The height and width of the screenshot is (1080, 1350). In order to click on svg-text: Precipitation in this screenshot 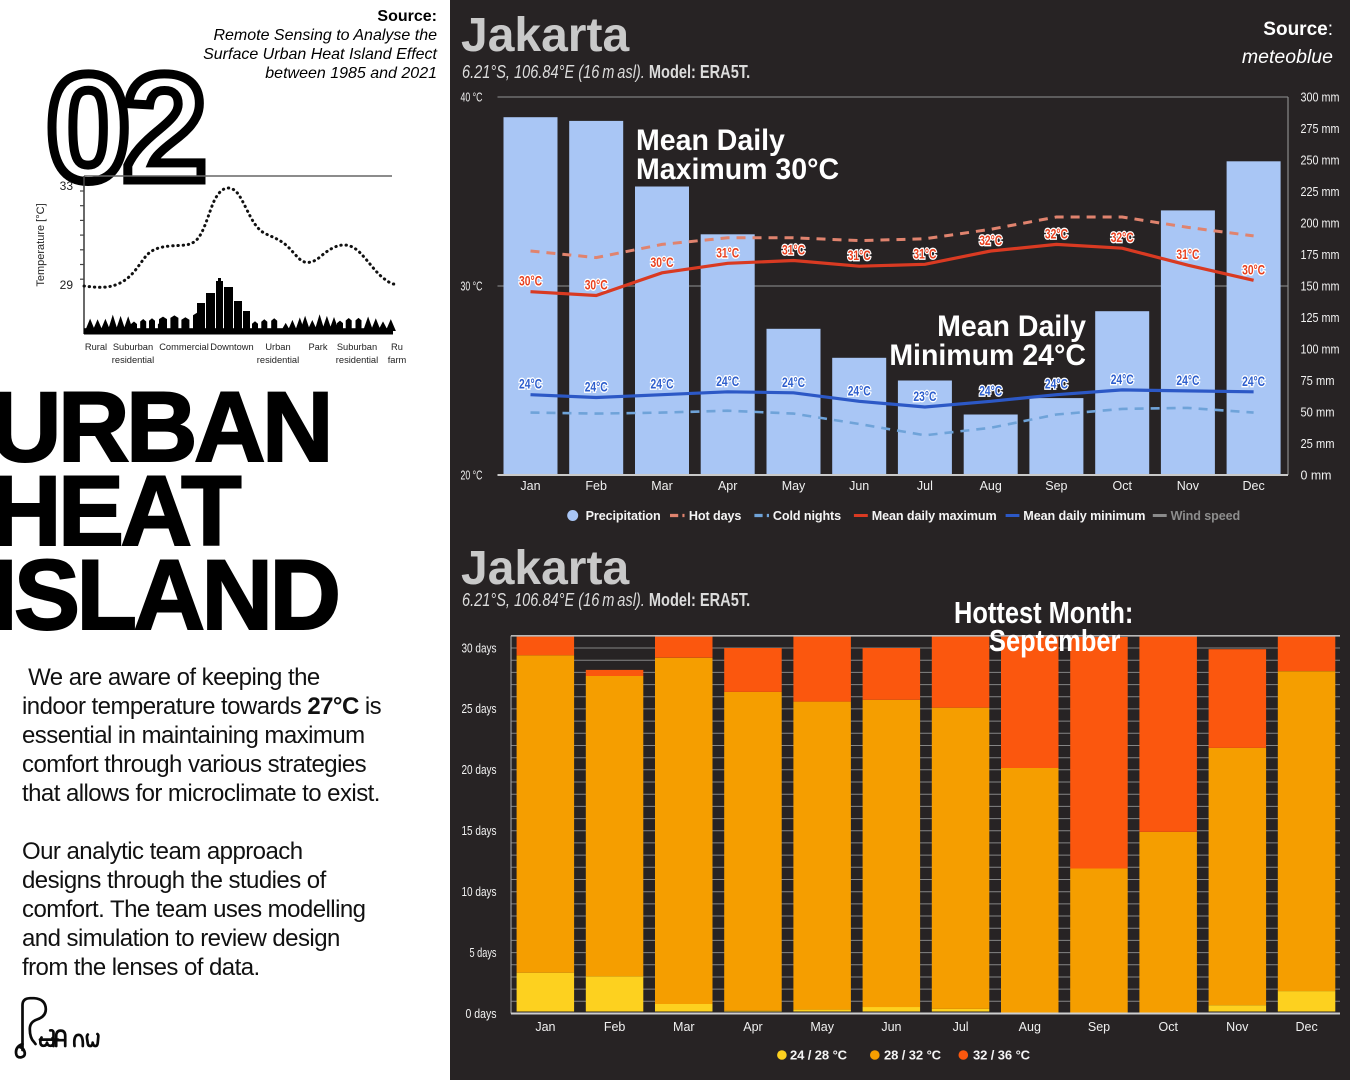, I will do `click(623, 516)`.